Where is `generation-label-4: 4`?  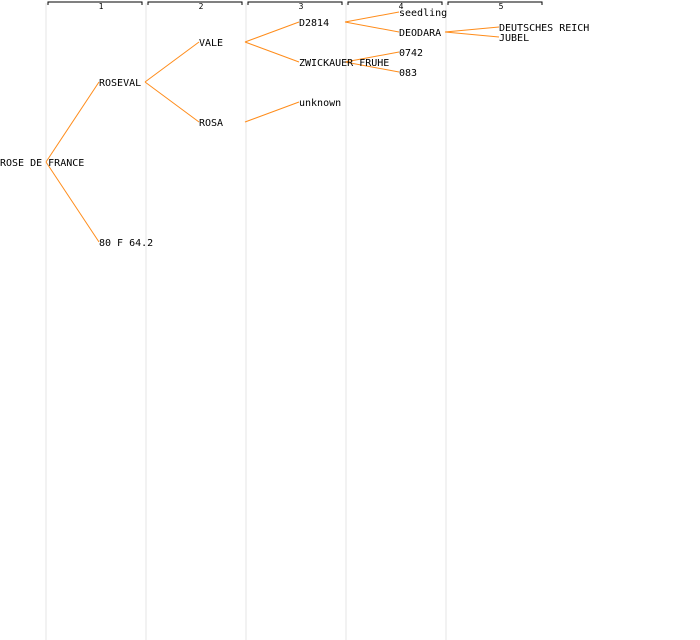 generation-label-4: 4 is located at coordinates (401, 6).